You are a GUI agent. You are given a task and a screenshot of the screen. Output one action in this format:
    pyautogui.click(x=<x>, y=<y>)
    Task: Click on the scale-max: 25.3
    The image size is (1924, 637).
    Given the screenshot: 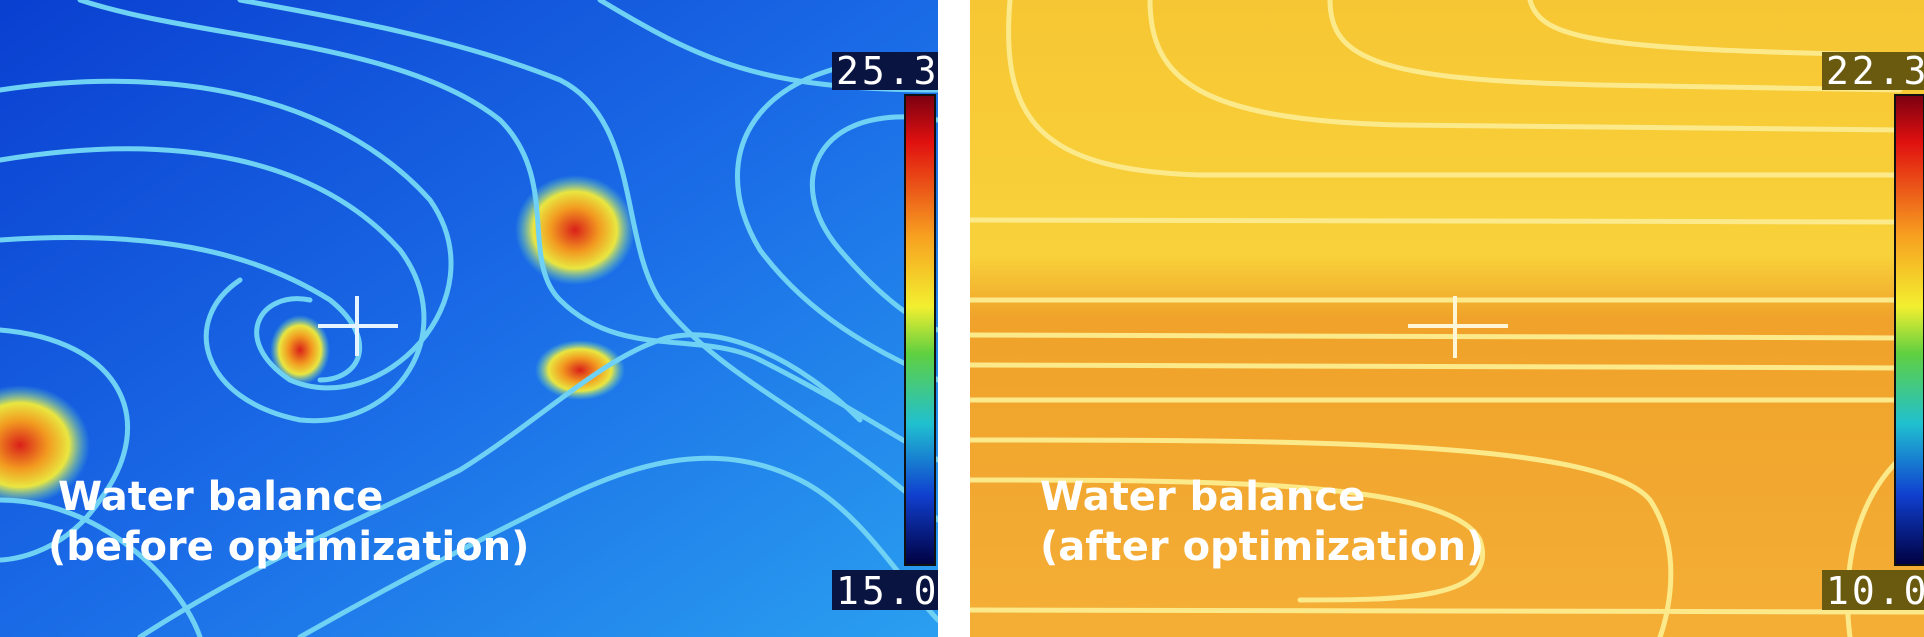 What is the action you would take?
    pyautogui.click(x=888, y=71)
    